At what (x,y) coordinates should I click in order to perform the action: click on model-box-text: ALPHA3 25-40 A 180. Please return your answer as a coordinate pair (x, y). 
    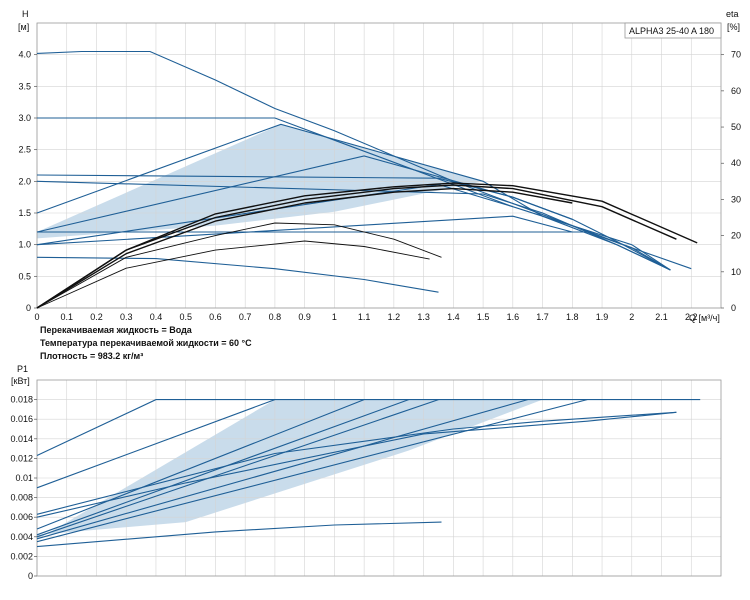
    Looking at the image, I should click on (671, 31).